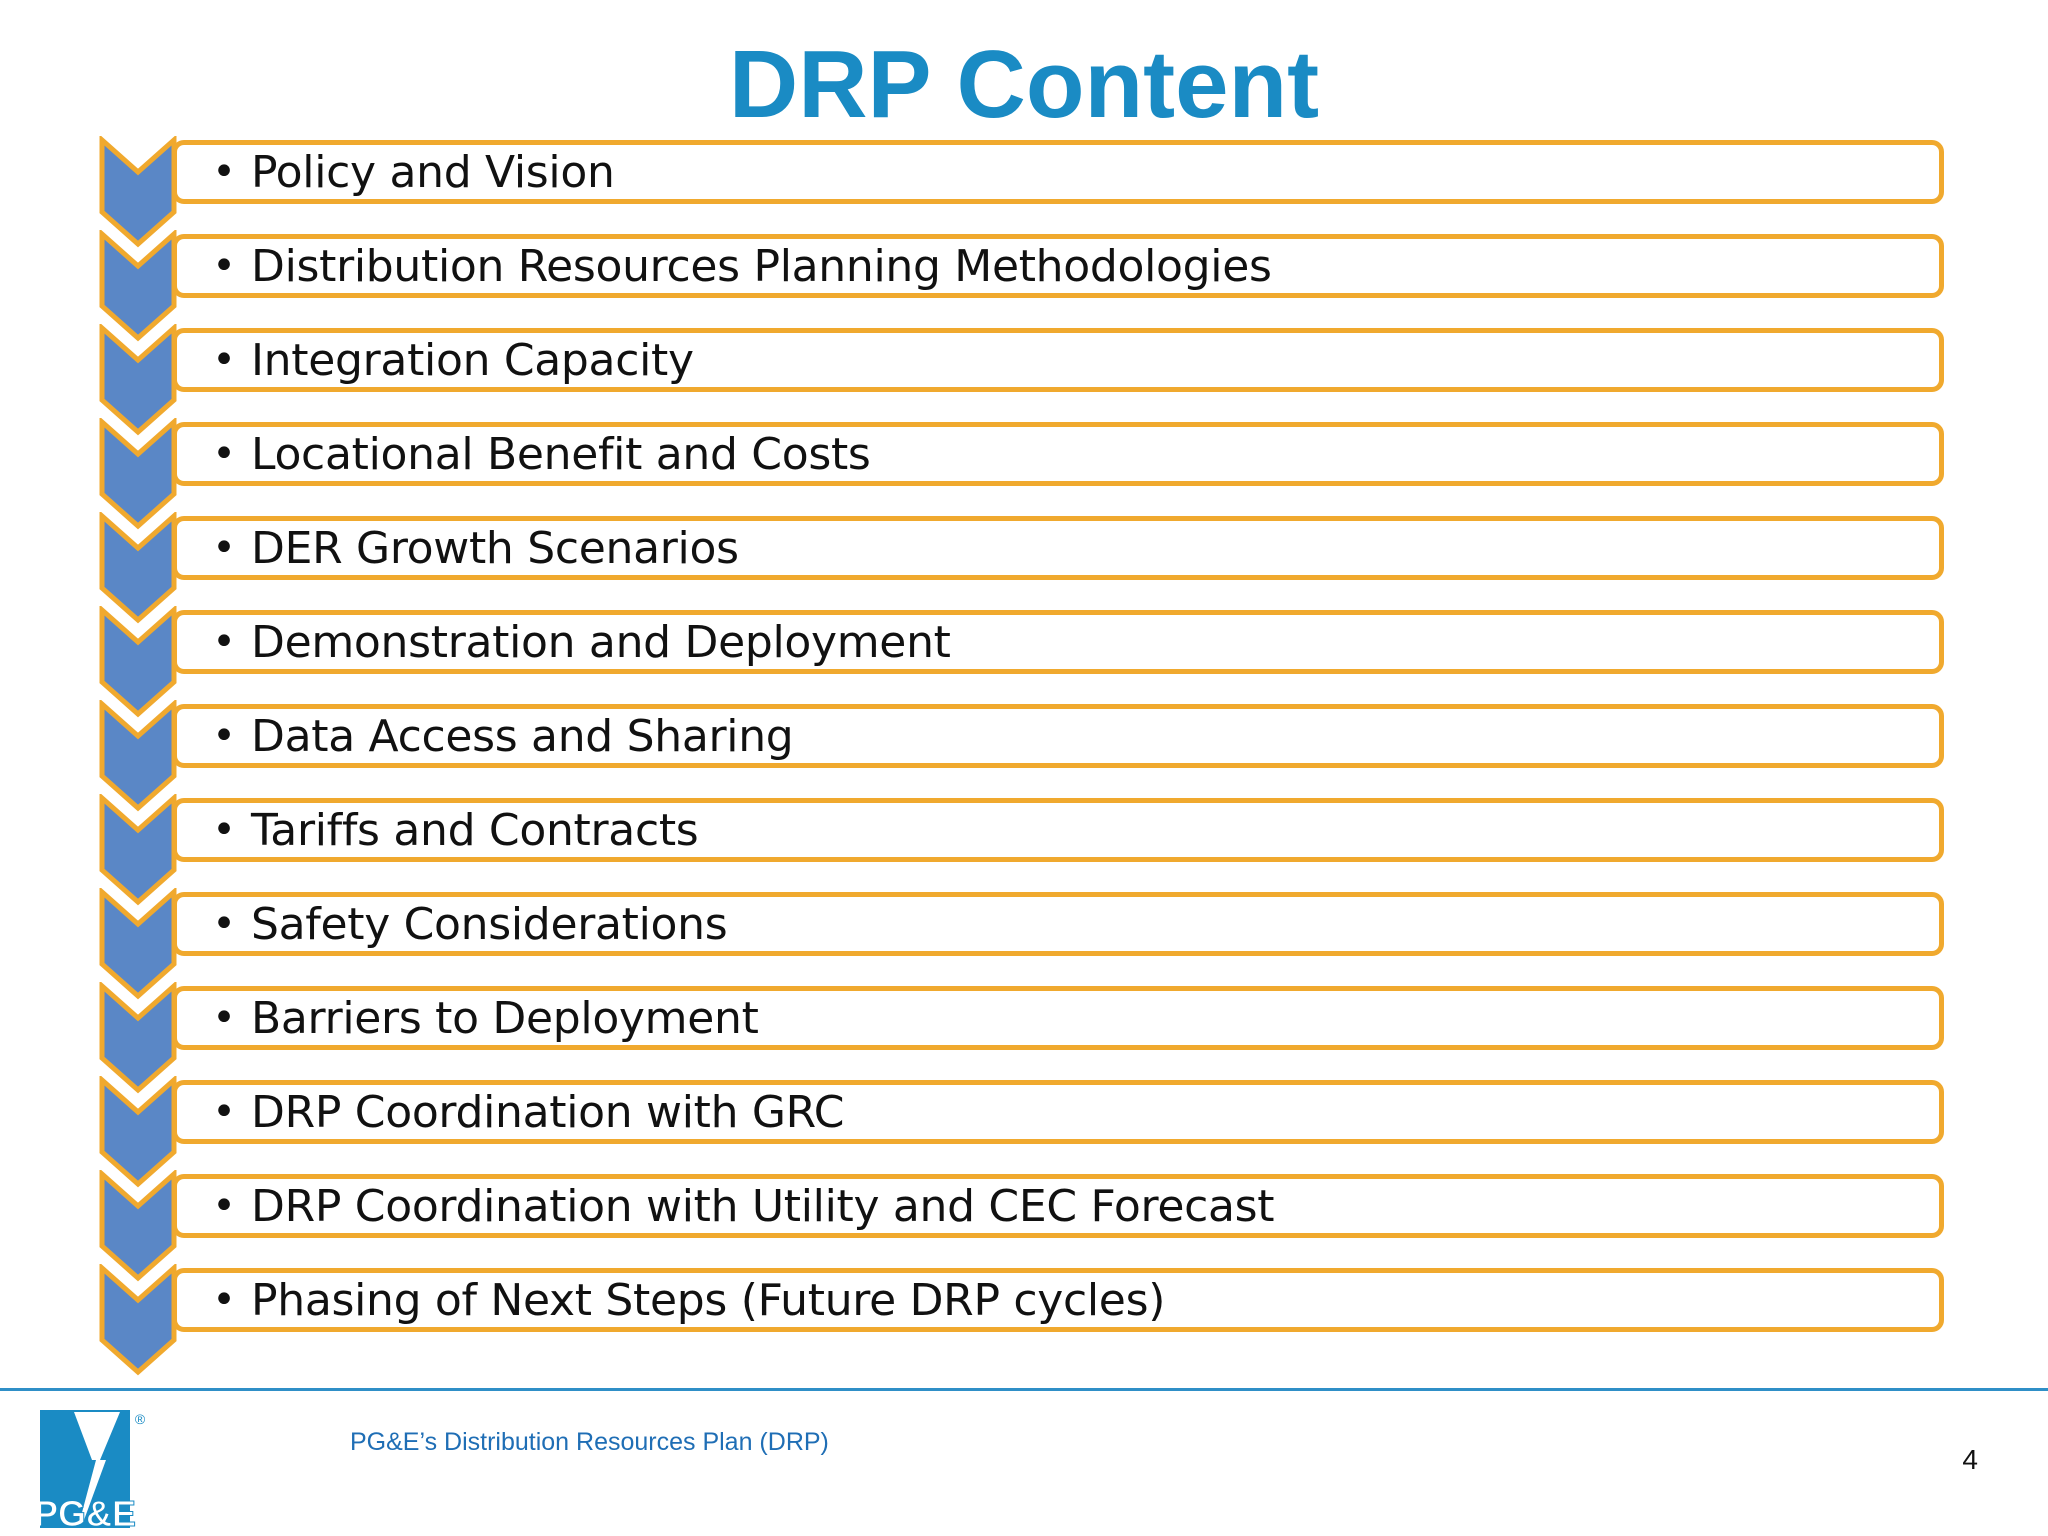 This screenshot has width=2048, height=1536. I want to click on list-item: • Integration Capacity, so click(1058, 360).